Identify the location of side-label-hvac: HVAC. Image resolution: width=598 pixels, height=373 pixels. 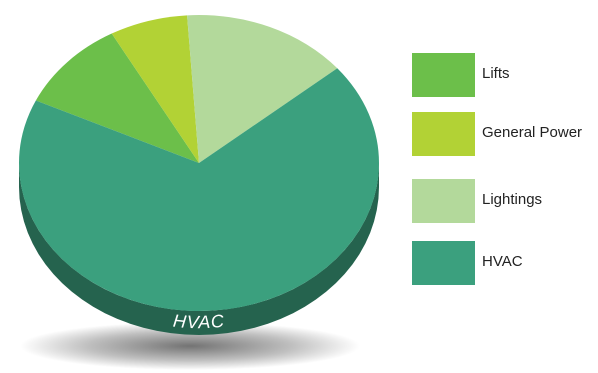
(199, 322).